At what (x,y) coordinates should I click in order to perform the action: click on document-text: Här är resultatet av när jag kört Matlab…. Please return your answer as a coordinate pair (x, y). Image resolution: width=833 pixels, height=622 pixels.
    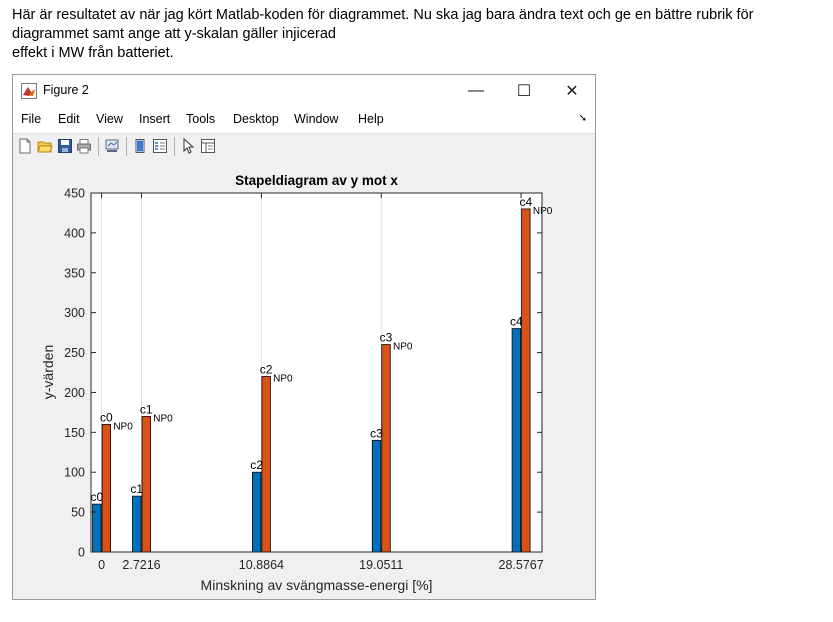
    Looking at the image, I should click on (419, 34).